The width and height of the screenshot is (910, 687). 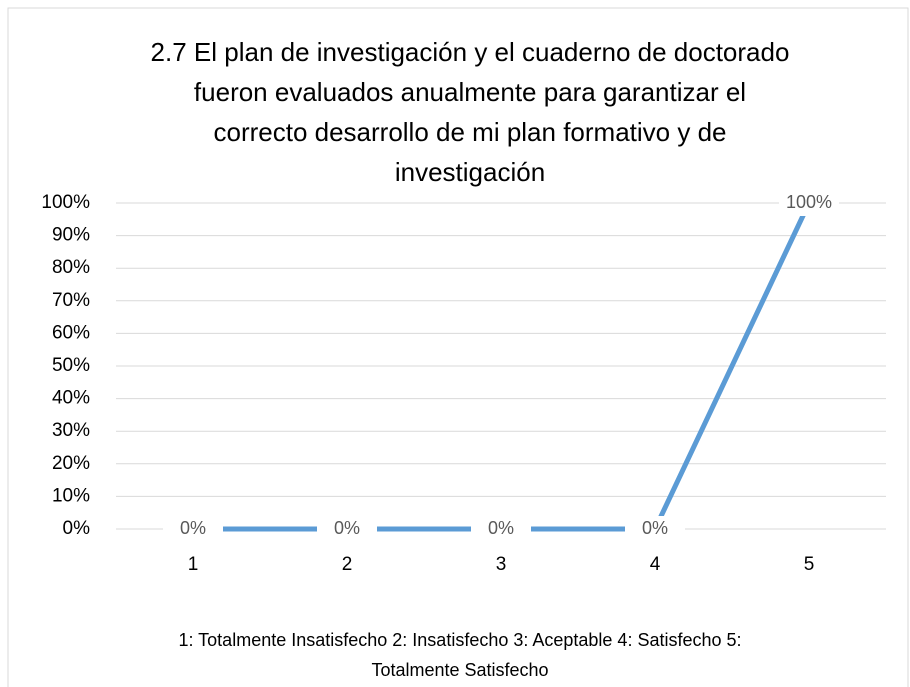 What do you see at coordinates (71, 365) in the screenshot?
I see `y-tick-label: 50%` at bounding box center [71, 365].